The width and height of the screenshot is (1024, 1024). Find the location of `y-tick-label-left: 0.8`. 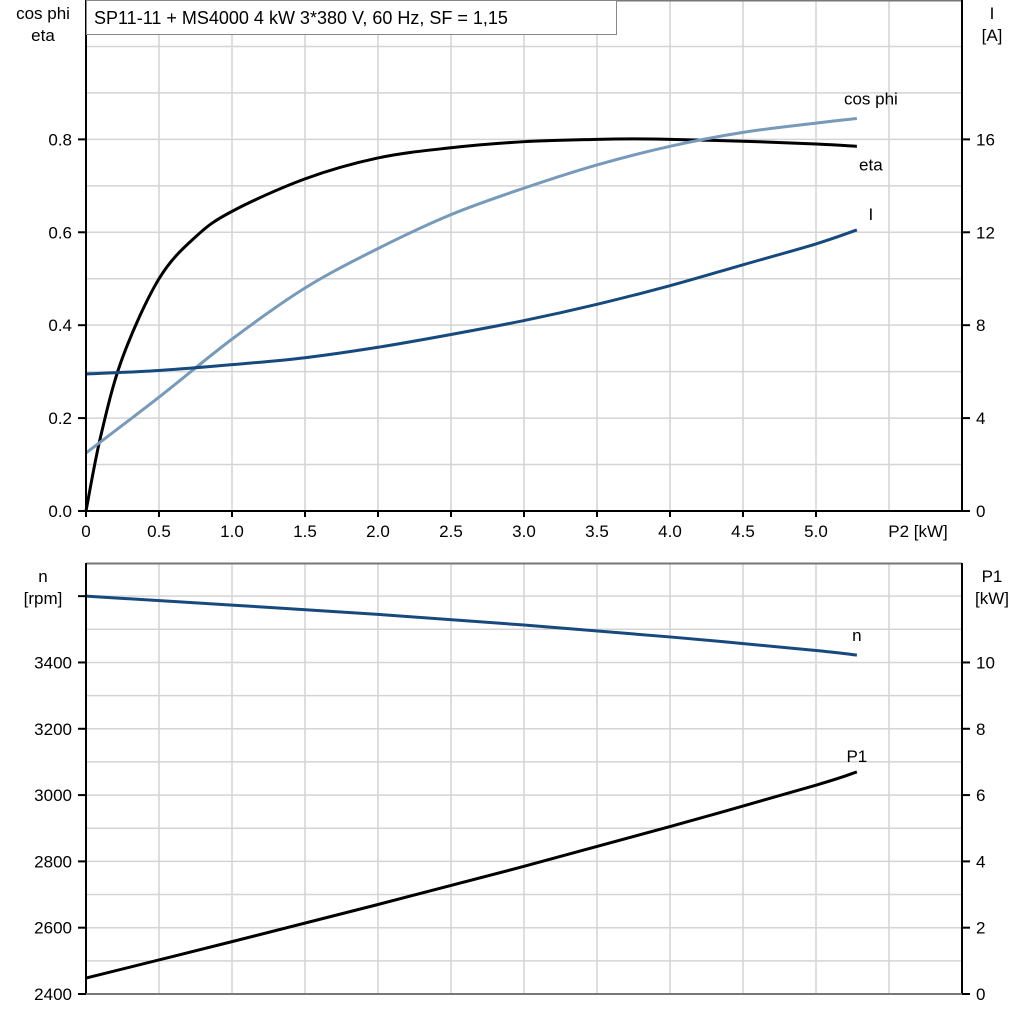

y-tick-label-left: 0.8 is located at coordinates (60, 139).